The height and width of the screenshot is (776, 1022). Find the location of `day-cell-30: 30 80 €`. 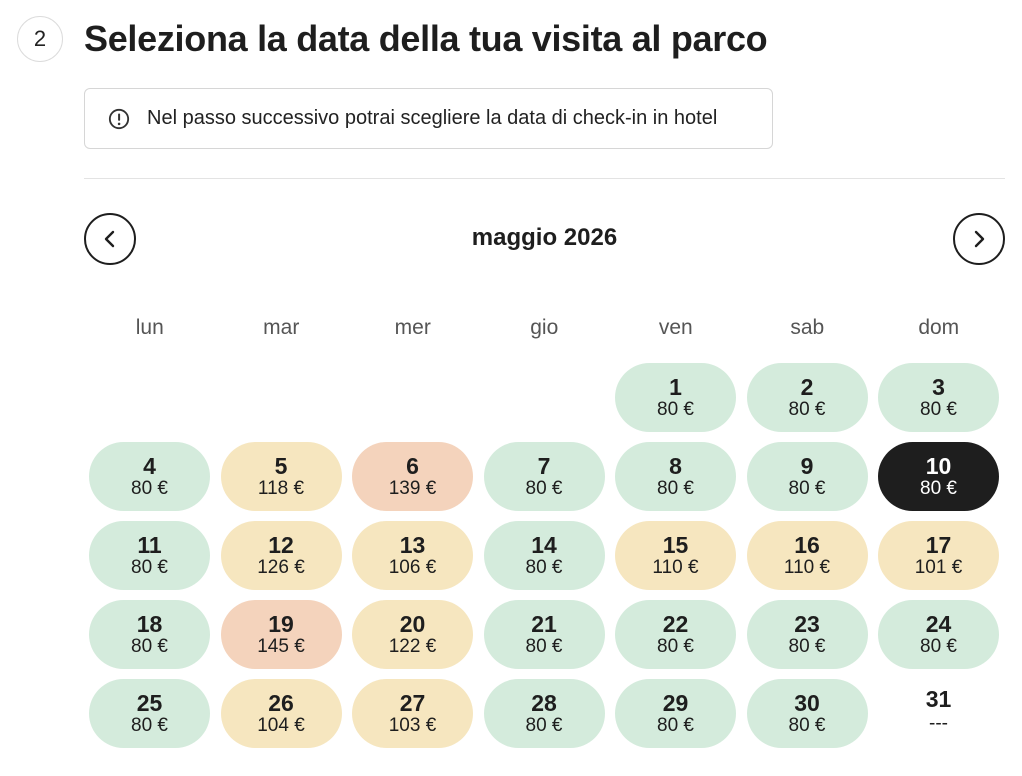

day-cell-30: 30 80 € is located at coordinates (807, 713).